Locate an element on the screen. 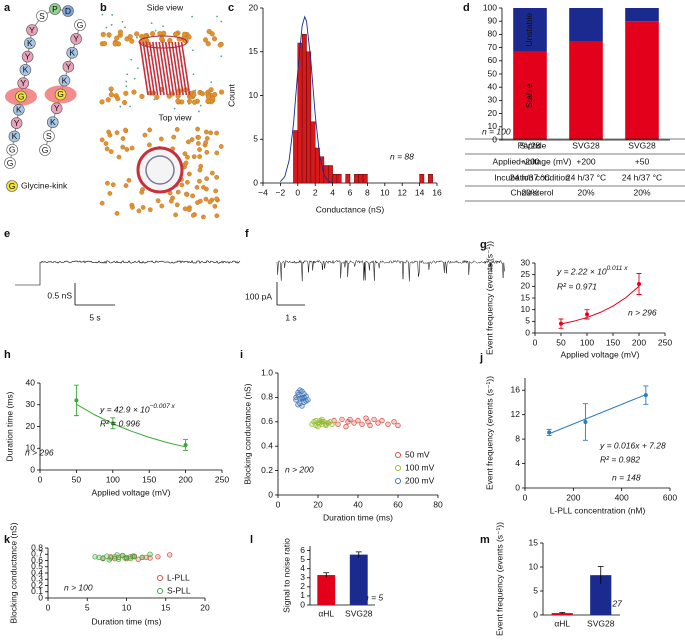 Image resolution: width=685 pixels, height=640 pixels. y-tick-label: 5 is located at coordinates (255, 139).